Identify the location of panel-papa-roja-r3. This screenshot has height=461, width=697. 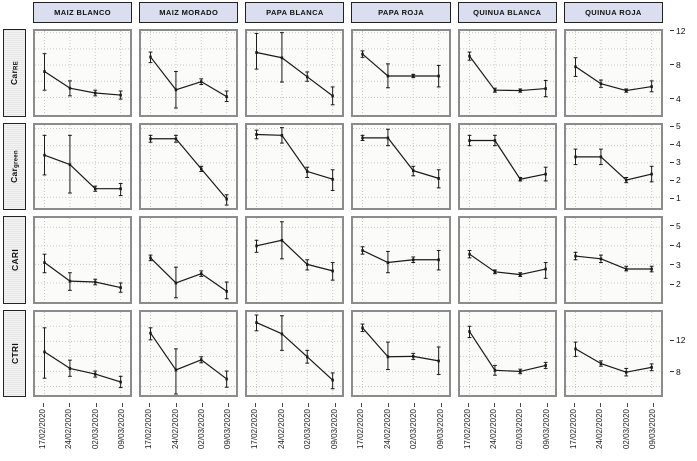
(401, 353).